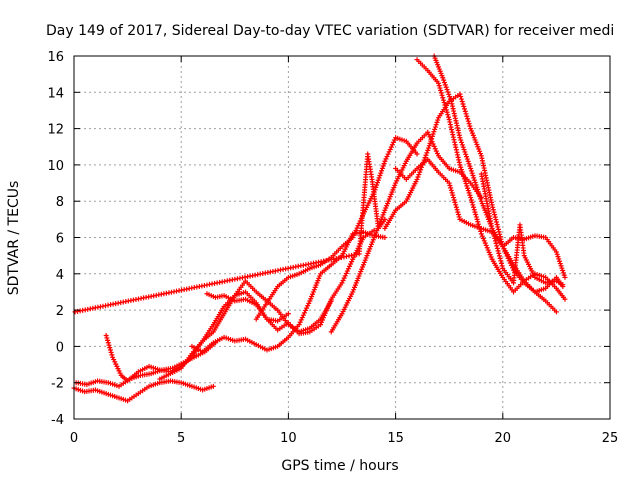  I want to click on y-tick-label: 4, so click(60, 275).